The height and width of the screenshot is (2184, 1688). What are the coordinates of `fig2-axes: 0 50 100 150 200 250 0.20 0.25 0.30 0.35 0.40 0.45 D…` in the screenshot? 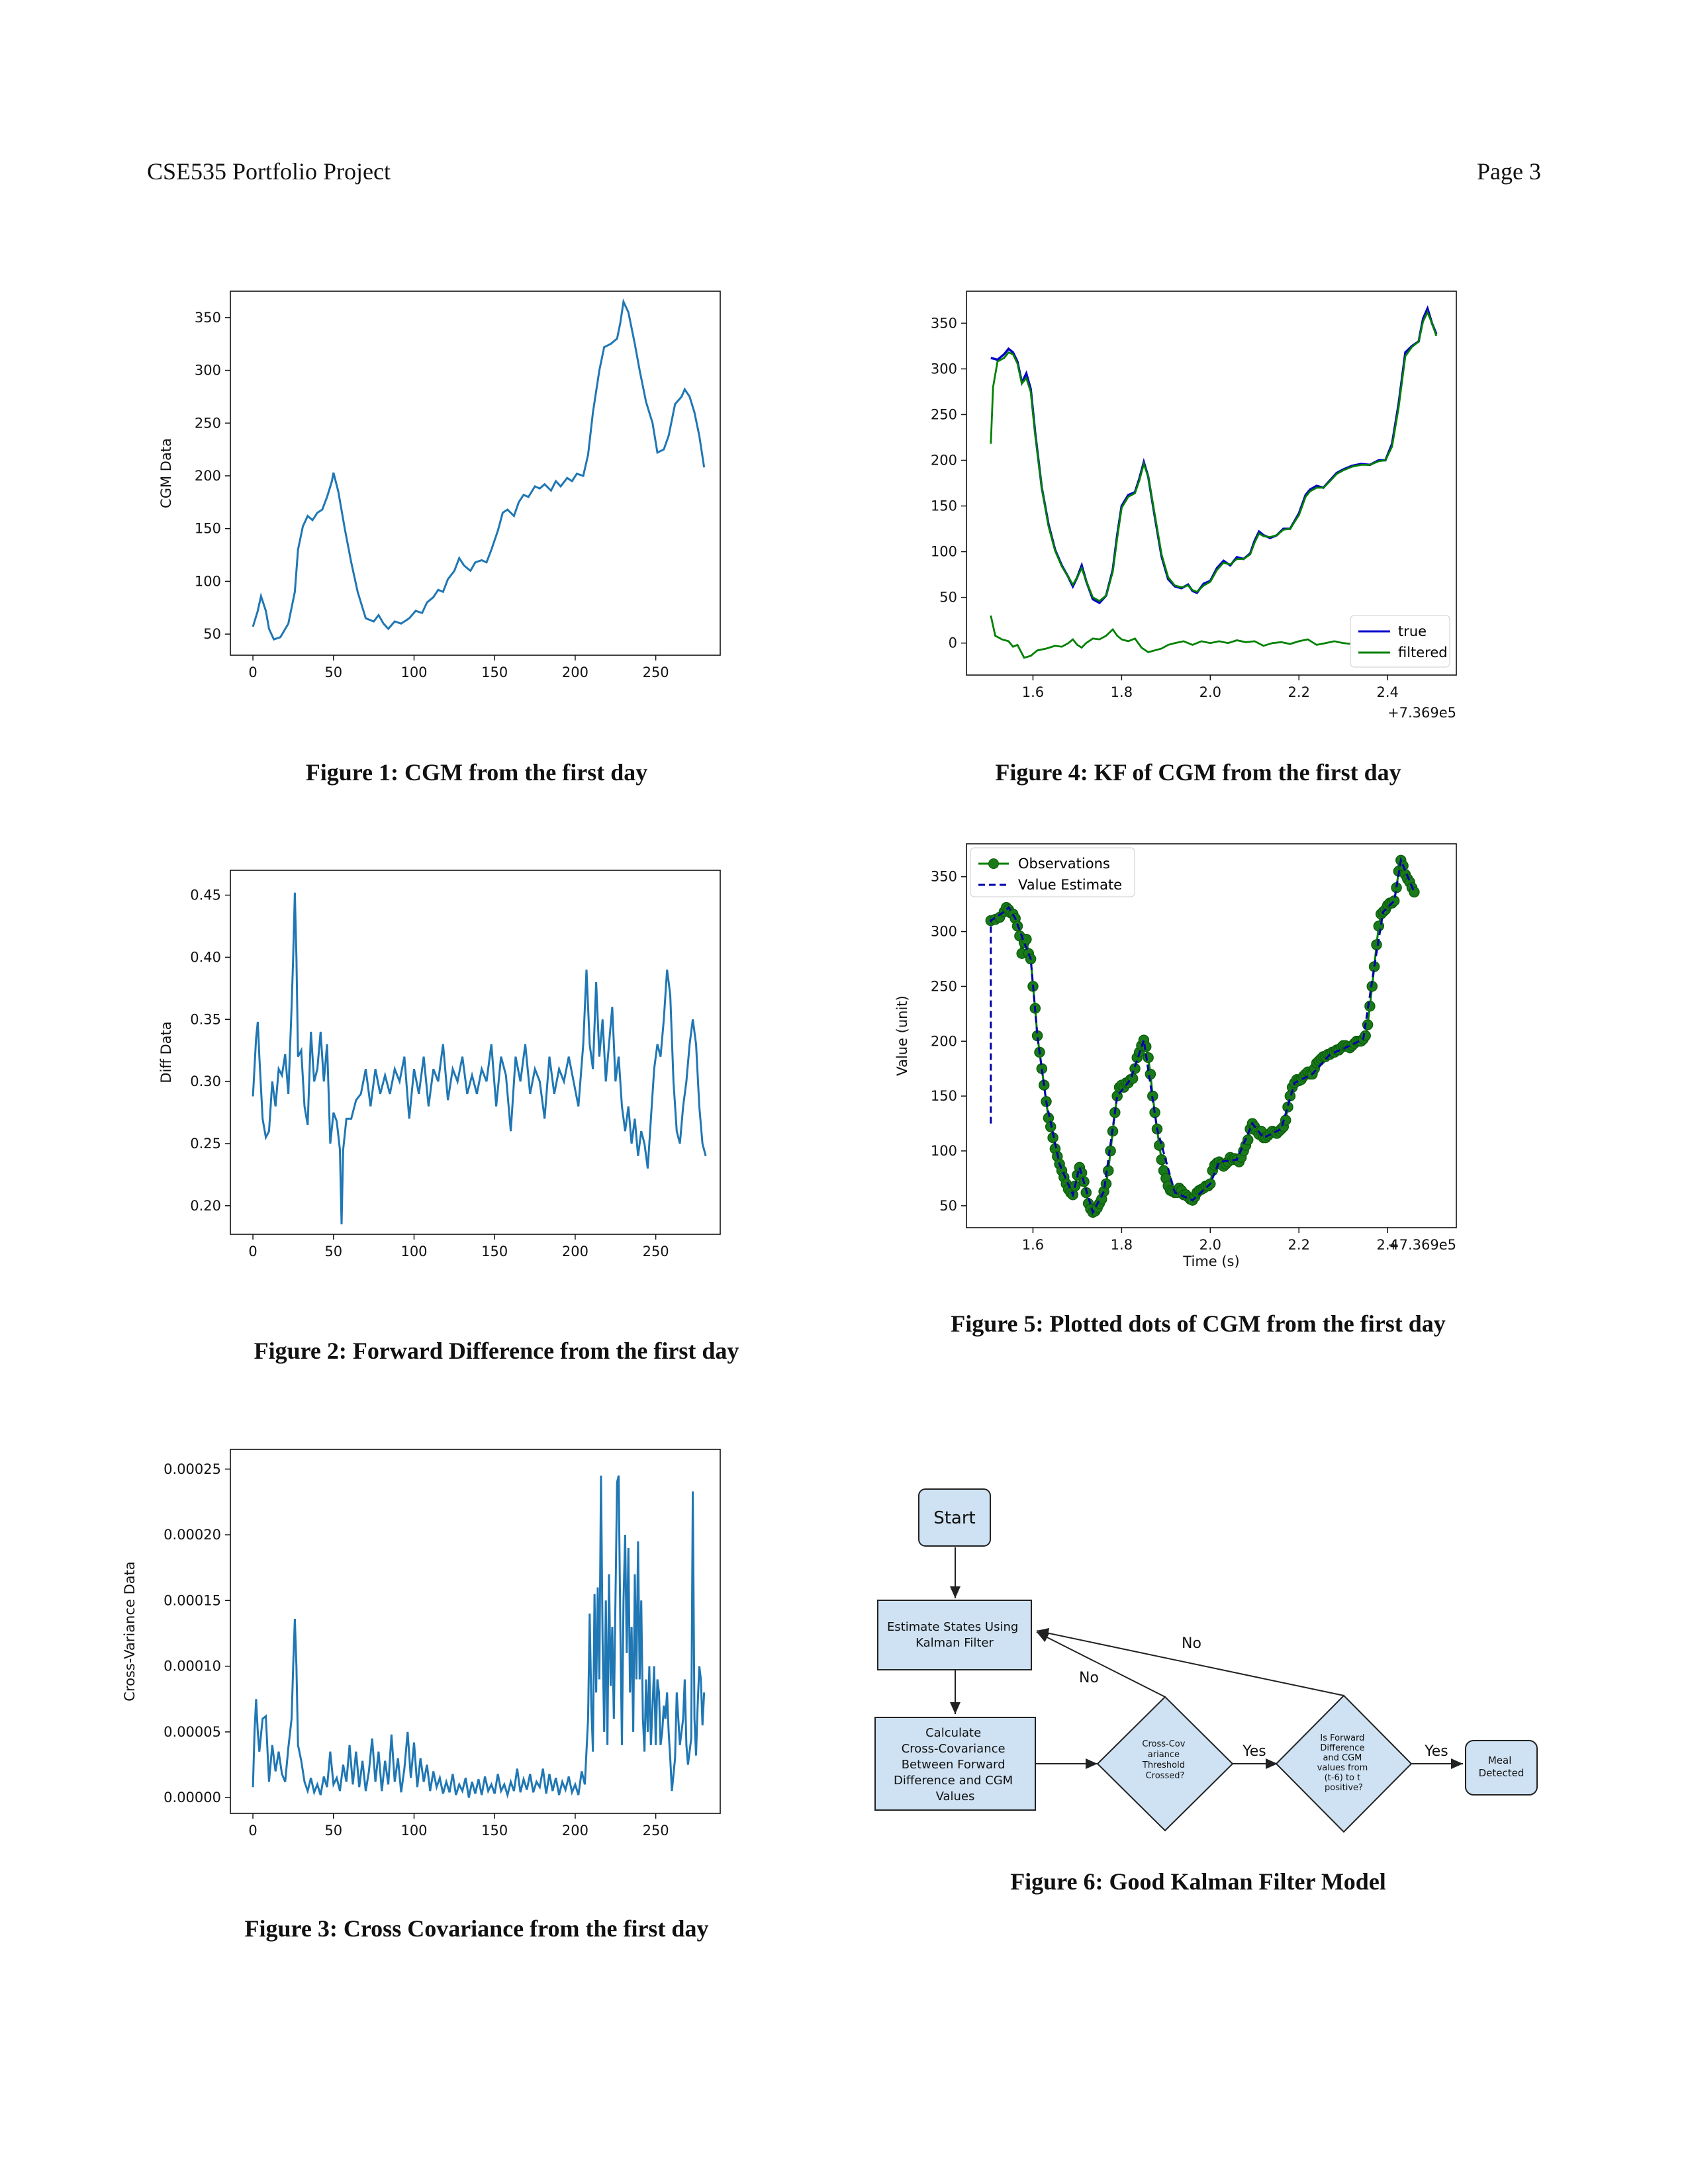 It's located at (413, 1073).